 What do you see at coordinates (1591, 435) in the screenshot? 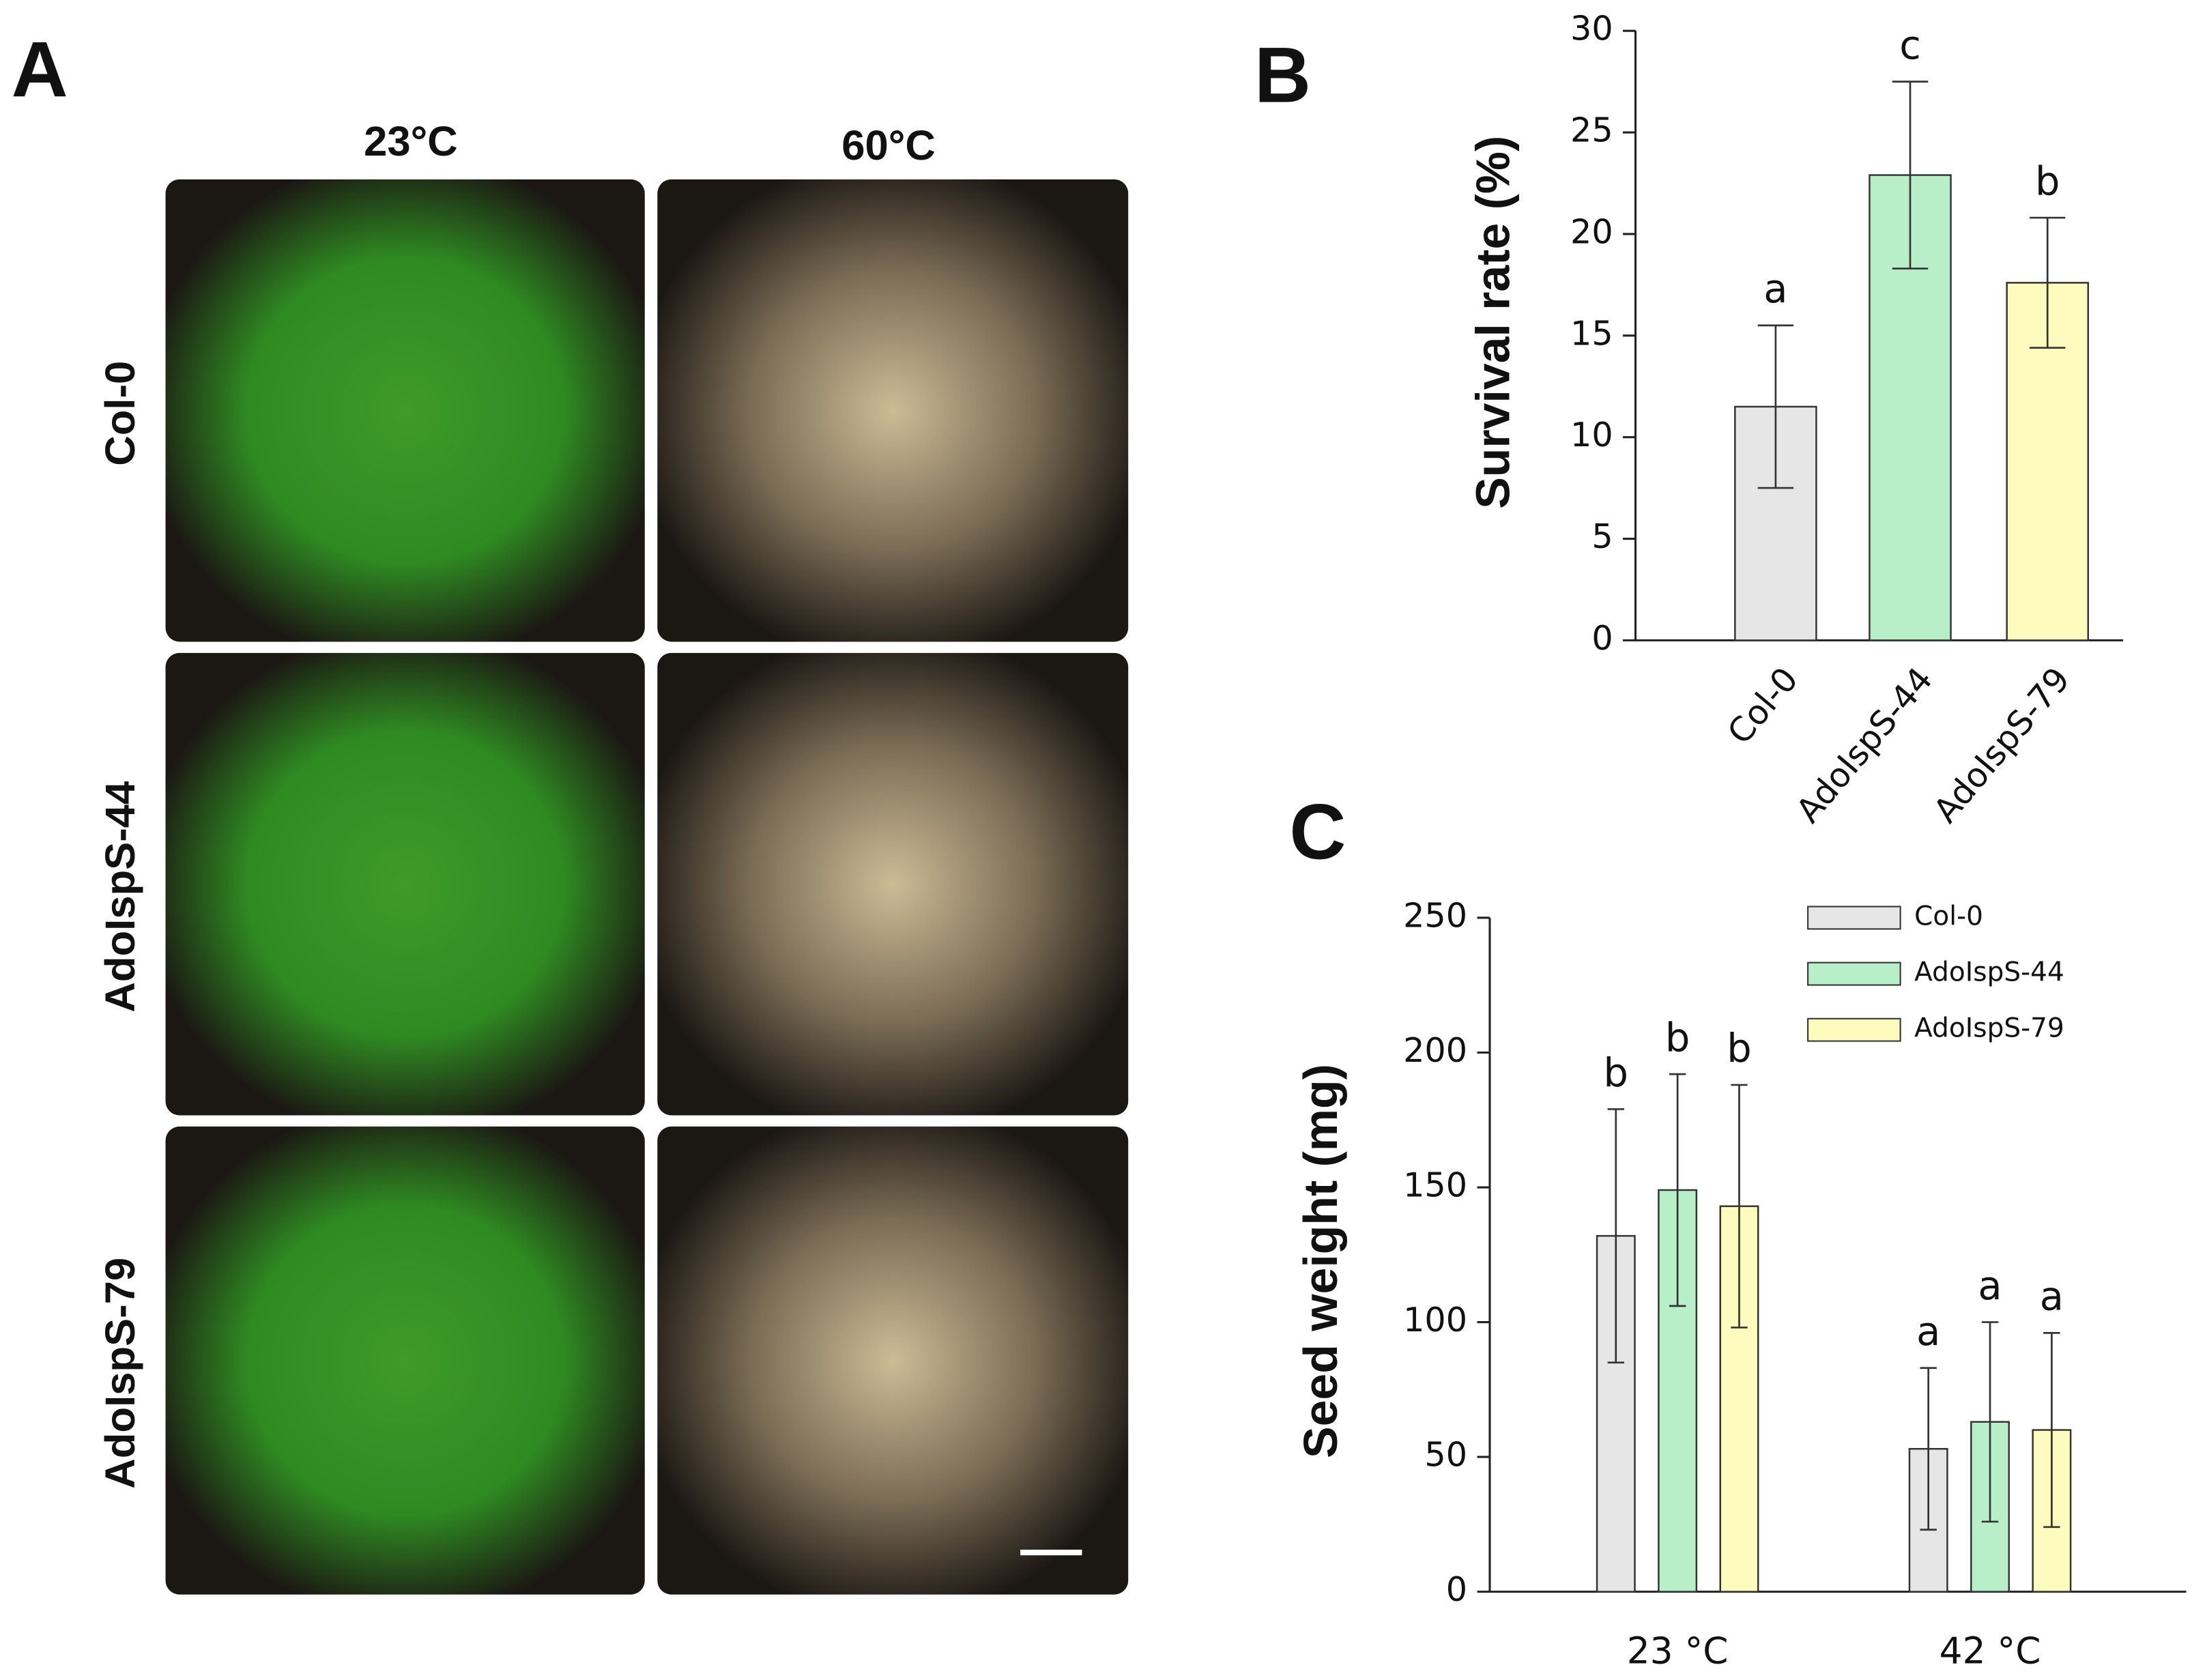
I see `y-tick-label: 10` at bounding box center [1591, 435].